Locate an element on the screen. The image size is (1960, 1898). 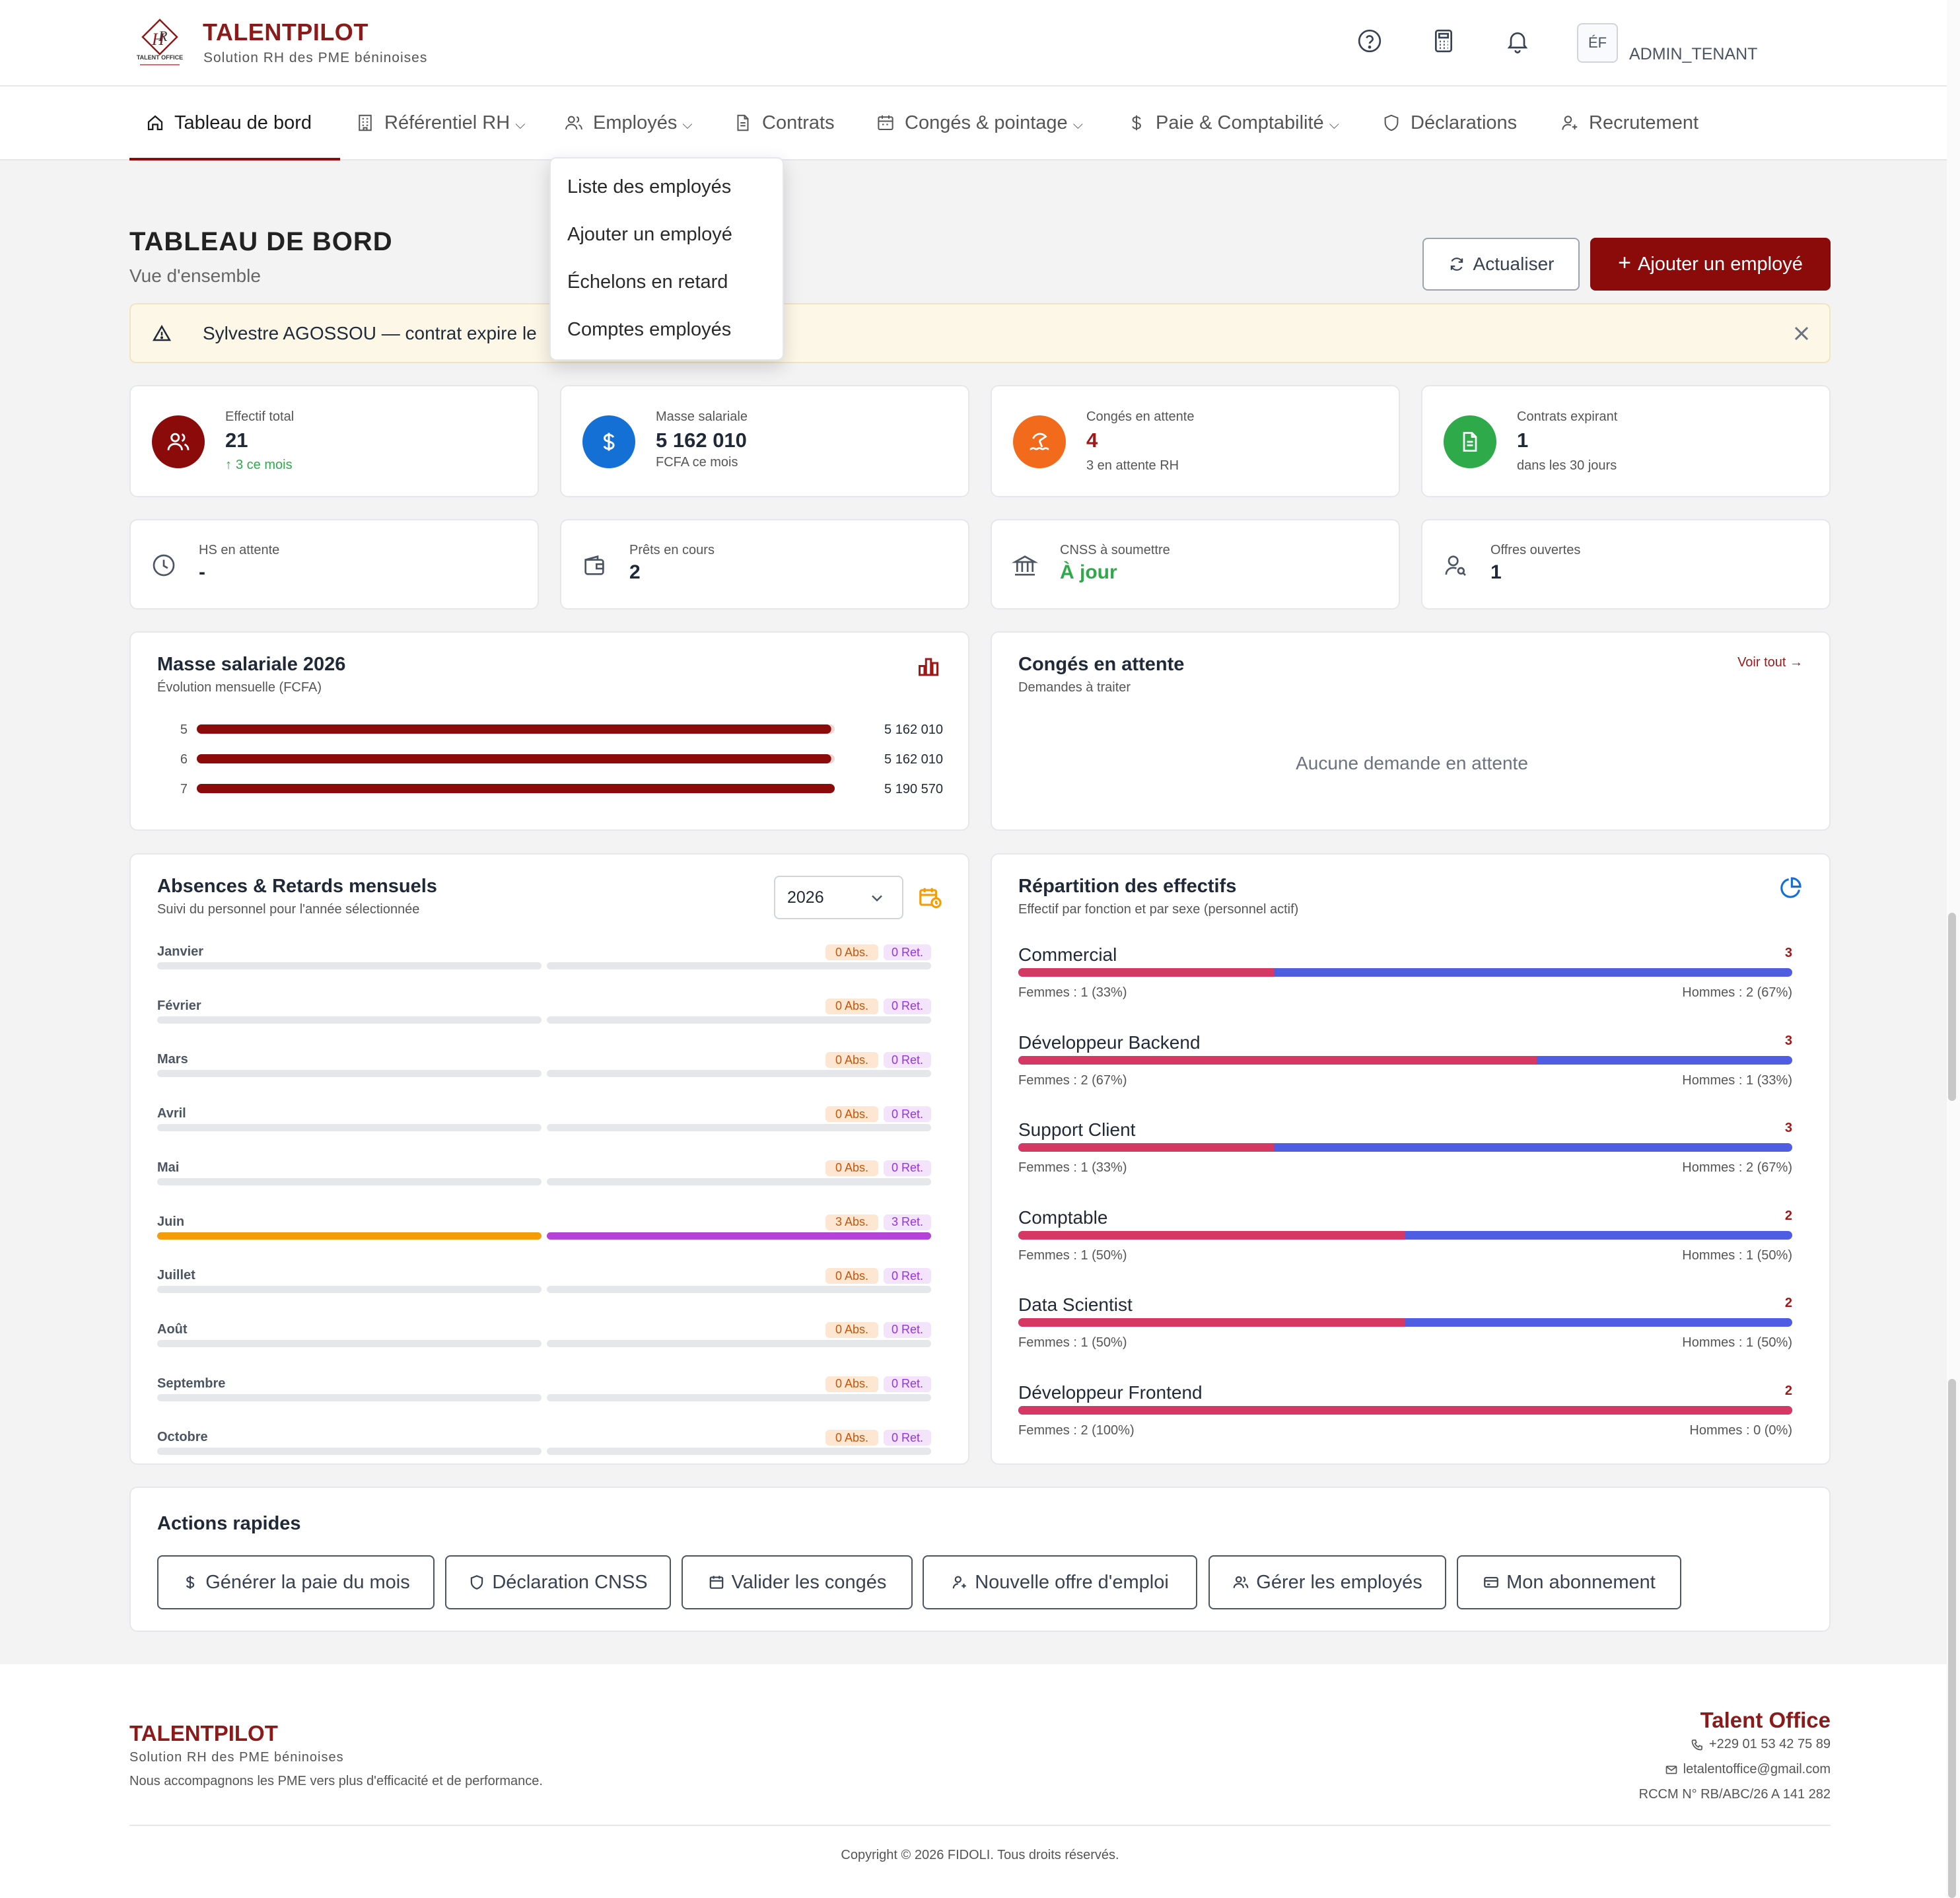
stat-card-offres: Offres ouvertes 1 is located at coordinates (1626, 564).